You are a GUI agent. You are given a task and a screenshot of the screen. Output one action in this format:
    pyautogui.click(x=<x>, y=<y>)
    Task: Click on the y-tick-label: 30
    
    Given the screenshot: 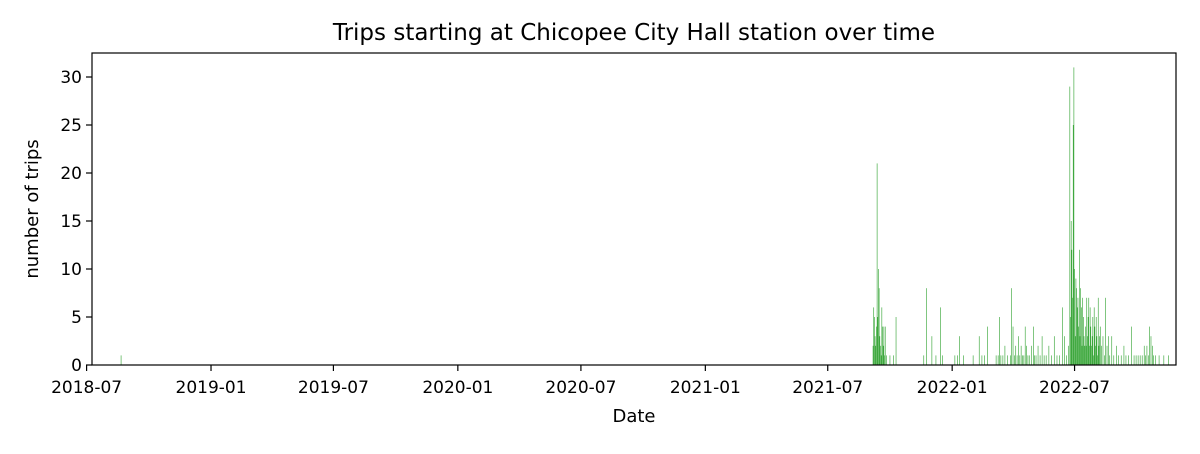 What is the action you would take?
    pyautogui.click(x=71, y=78)
    